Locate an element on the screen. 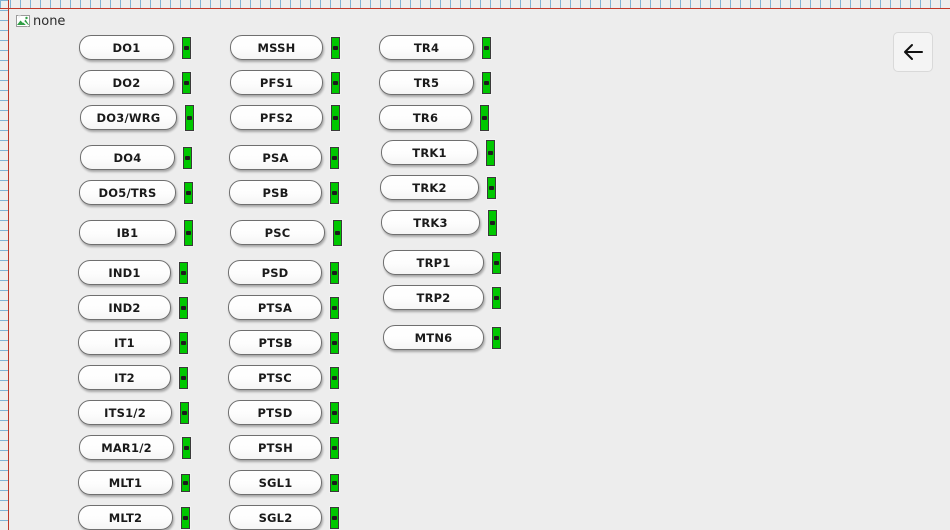 This screenshot has height=530, width=950. control-row: PTSB is located at coordinates (281, 342).